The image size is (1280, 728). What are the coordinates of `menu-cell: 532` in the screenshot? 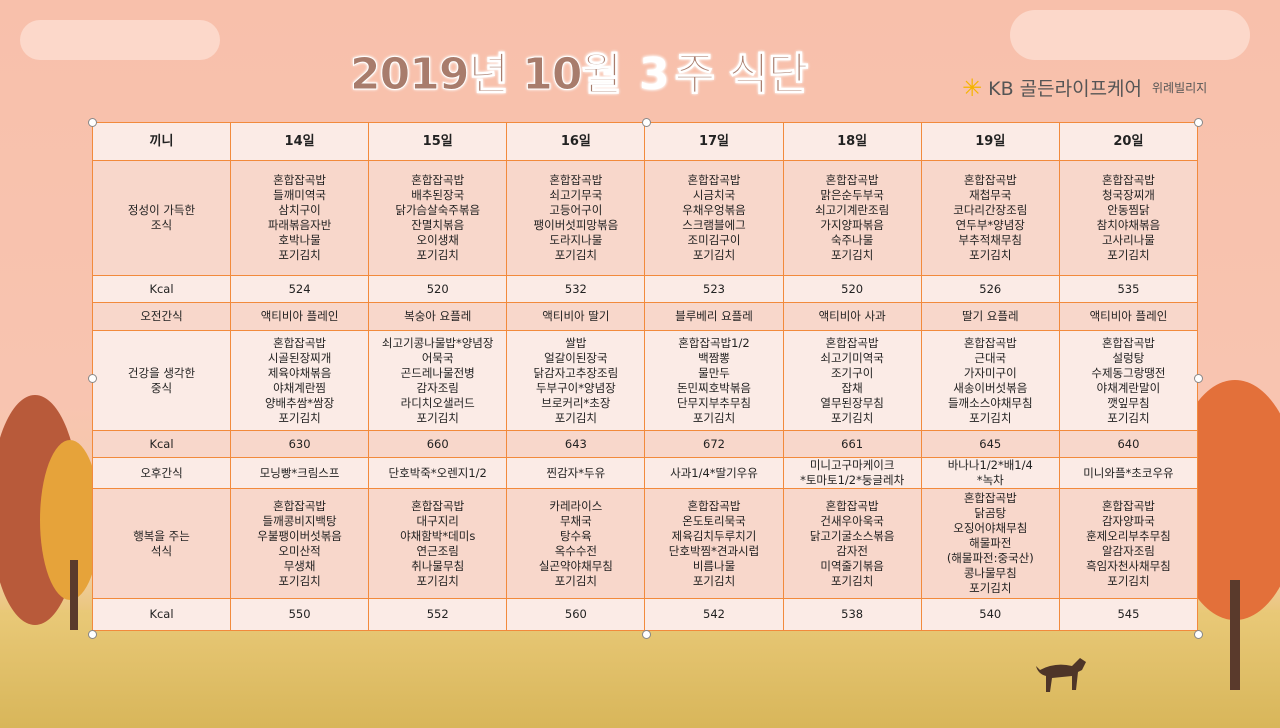 It's located at (576, 289).